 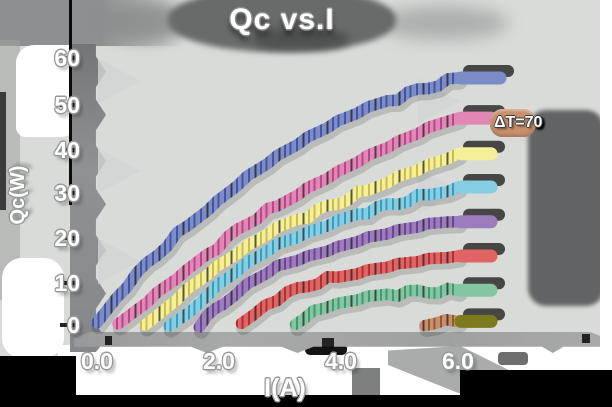 I want to click on legend-swatch-dt70, so click(x=513, y=123).